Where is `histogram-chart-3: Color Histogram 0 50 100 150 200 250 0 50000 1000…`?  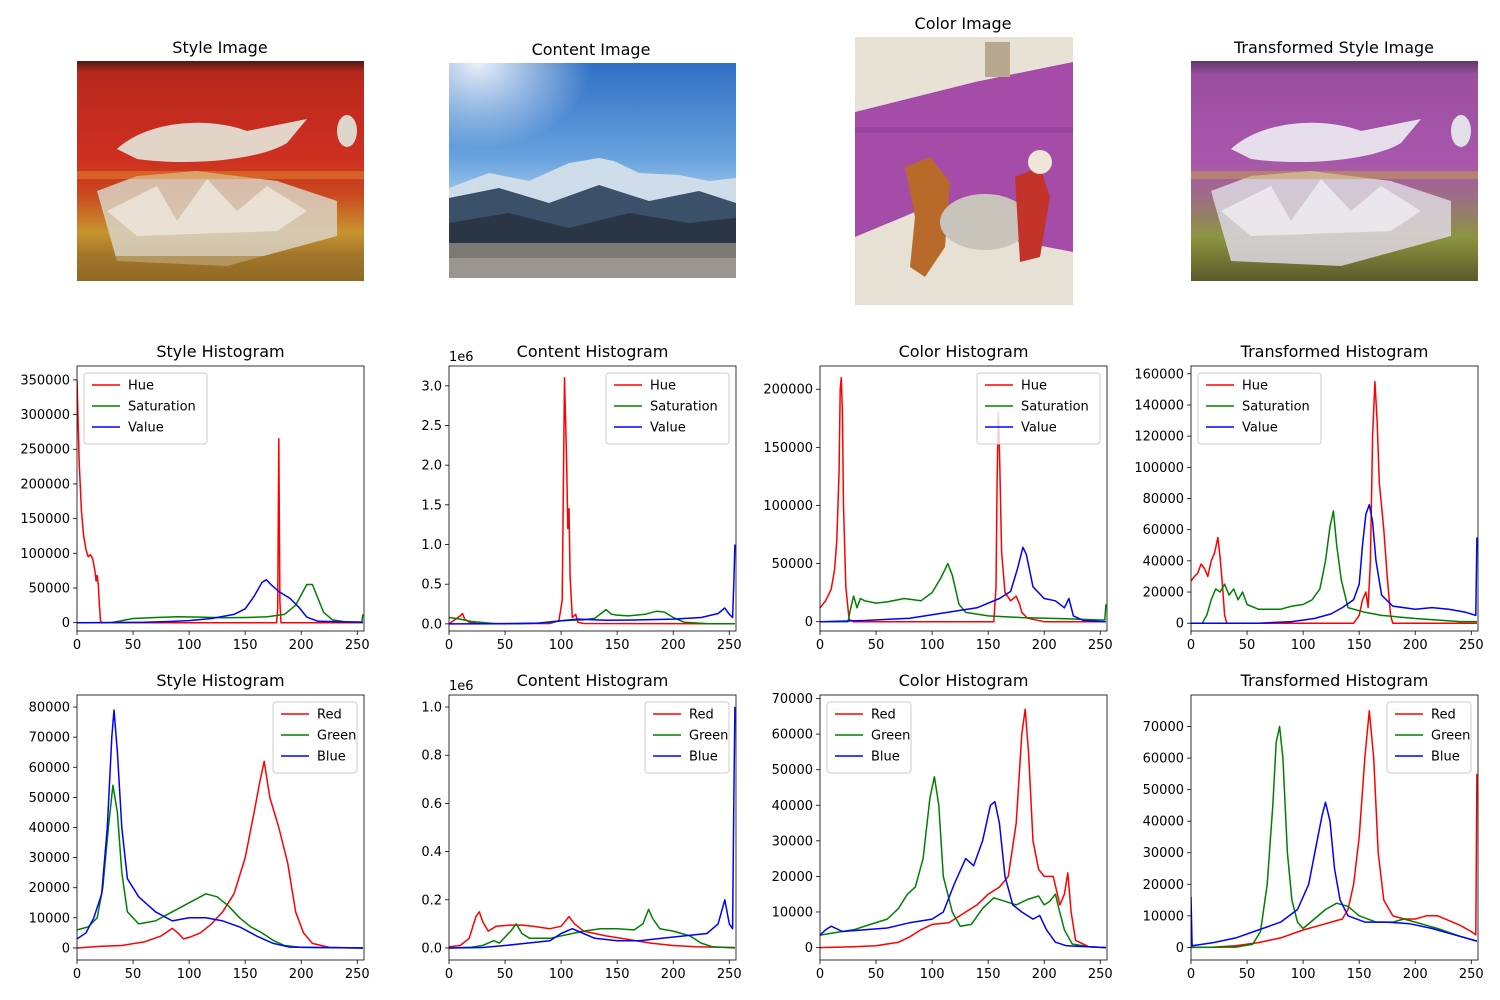 histogram-chart-3: Color Histogram 0 50 100 150 200 250 0 50000 1000… is located at coordinates (937, 497).